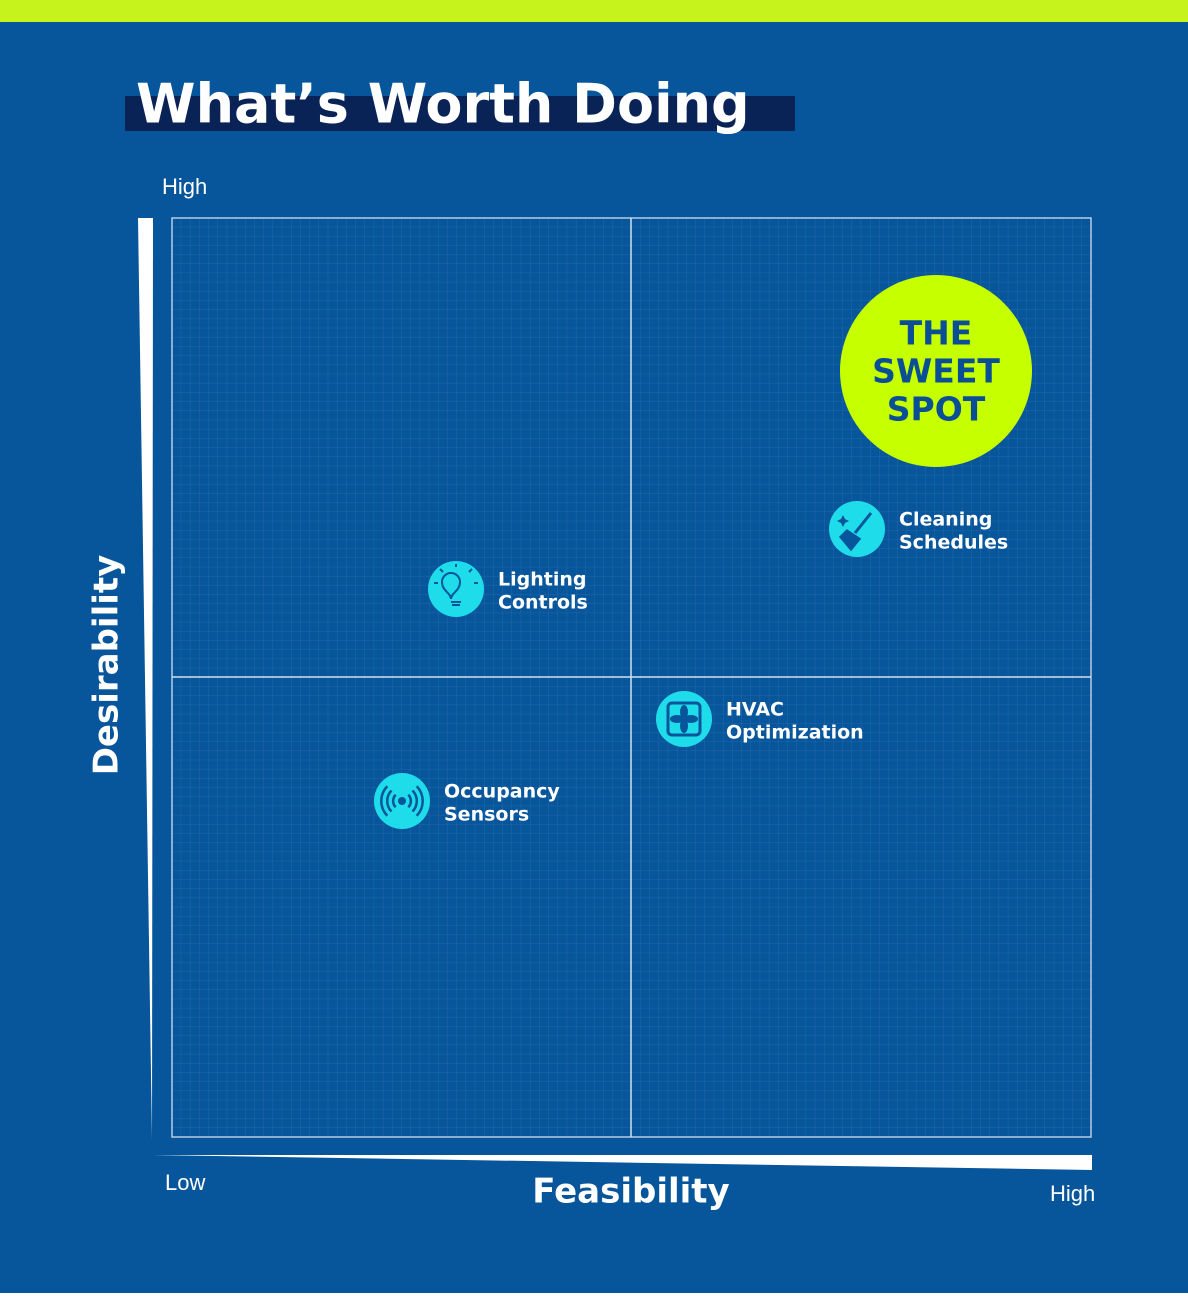 The height and width of the screenshot is (1297, 1188). I want to click on title-highlight, so click(460, 113).